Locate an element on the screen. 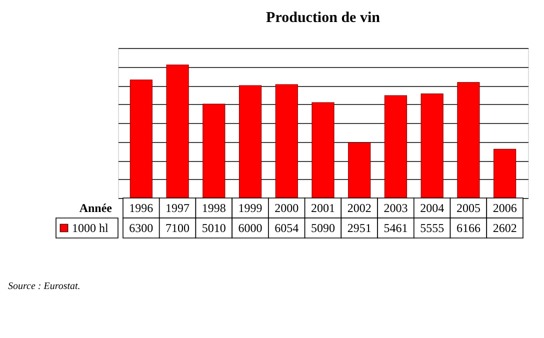  data-label: 5461 is located at coordinates (396, 228).